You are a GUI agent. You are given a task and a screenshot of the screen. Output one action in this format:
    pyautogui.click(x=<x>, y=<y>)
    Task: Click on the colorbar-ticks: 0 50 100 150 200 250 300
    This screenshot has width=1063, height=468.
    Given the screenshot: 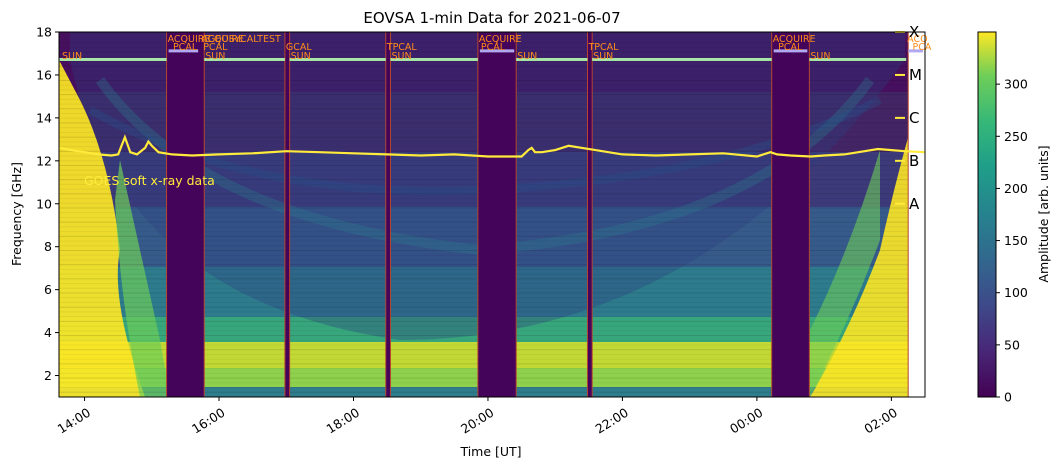 What is the action you would take?
    pyautogui.click(x=1012, y=241)
    